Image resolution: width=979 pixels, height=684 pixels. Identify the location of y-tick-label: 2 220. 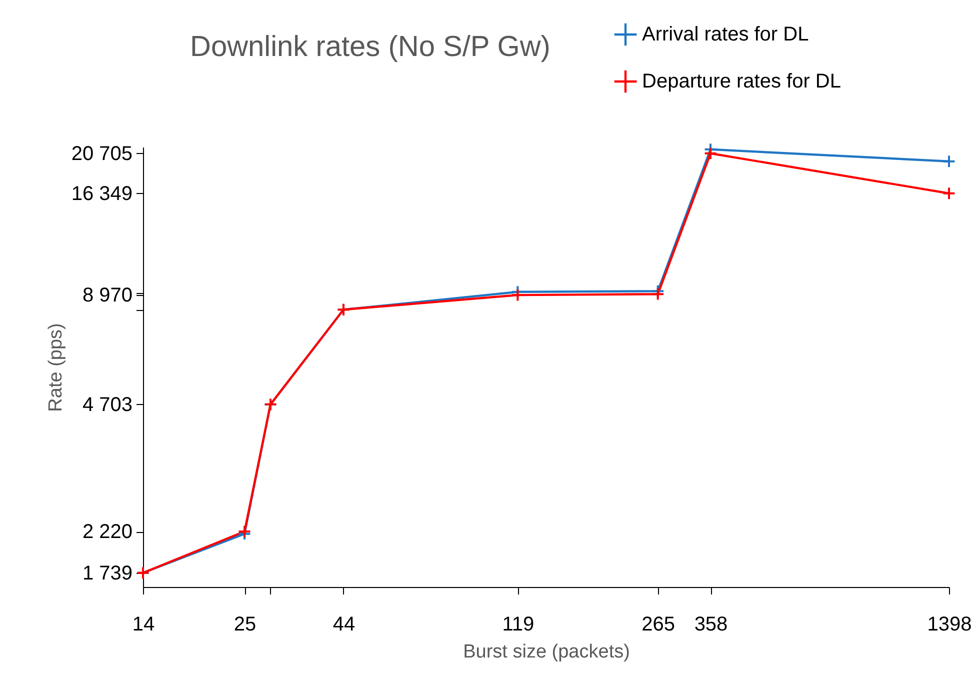
(107, 532).